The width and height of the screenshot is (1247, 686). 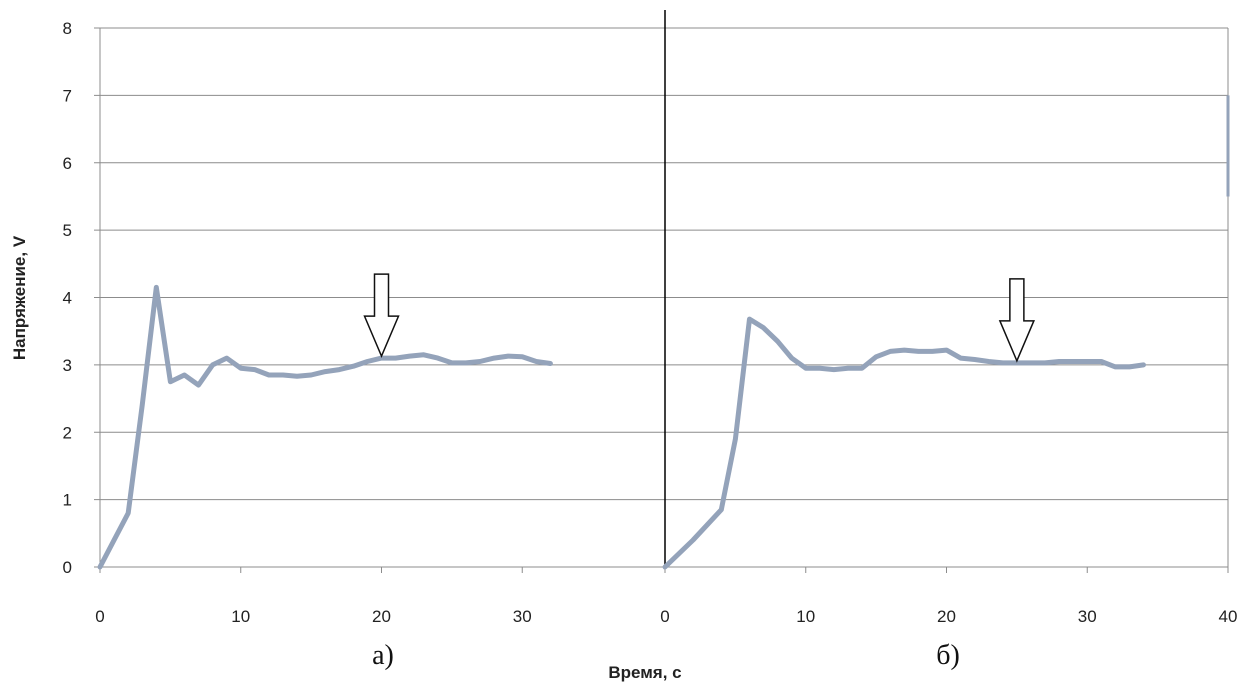 What do you see at coordinates (699, 318) in the screenshot?
I see `markers` at bounding box center [699, 318].